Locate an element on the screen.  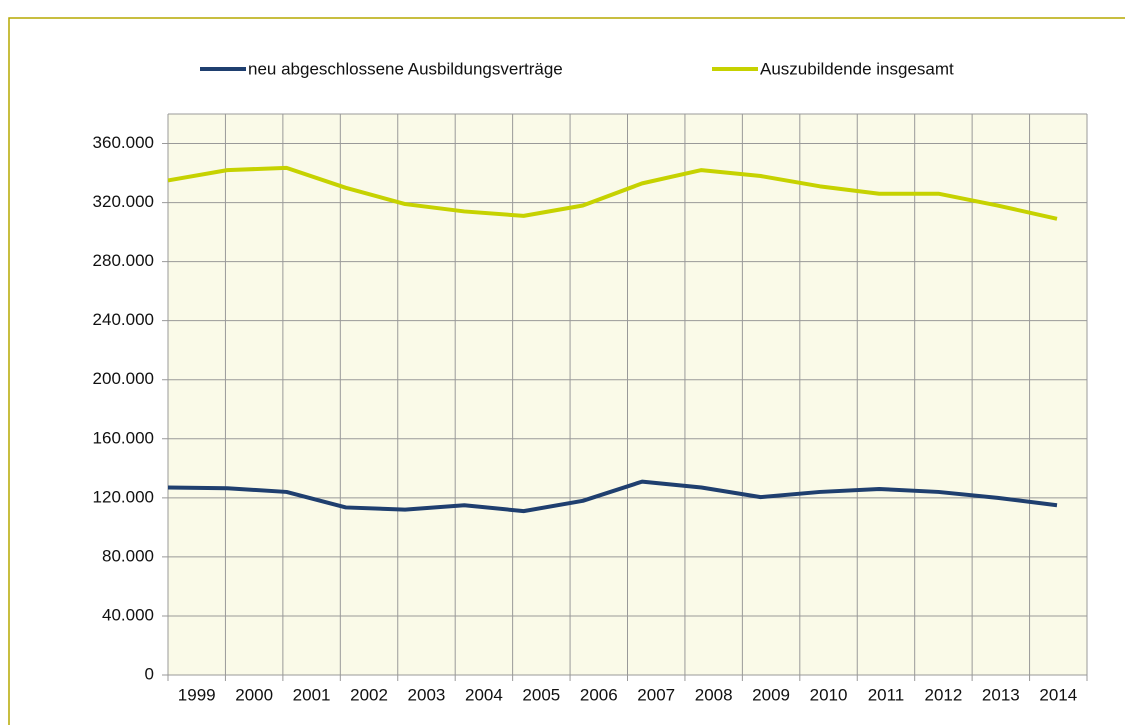
y-tick-label: 280.000 is located at coordinates (123, 260).